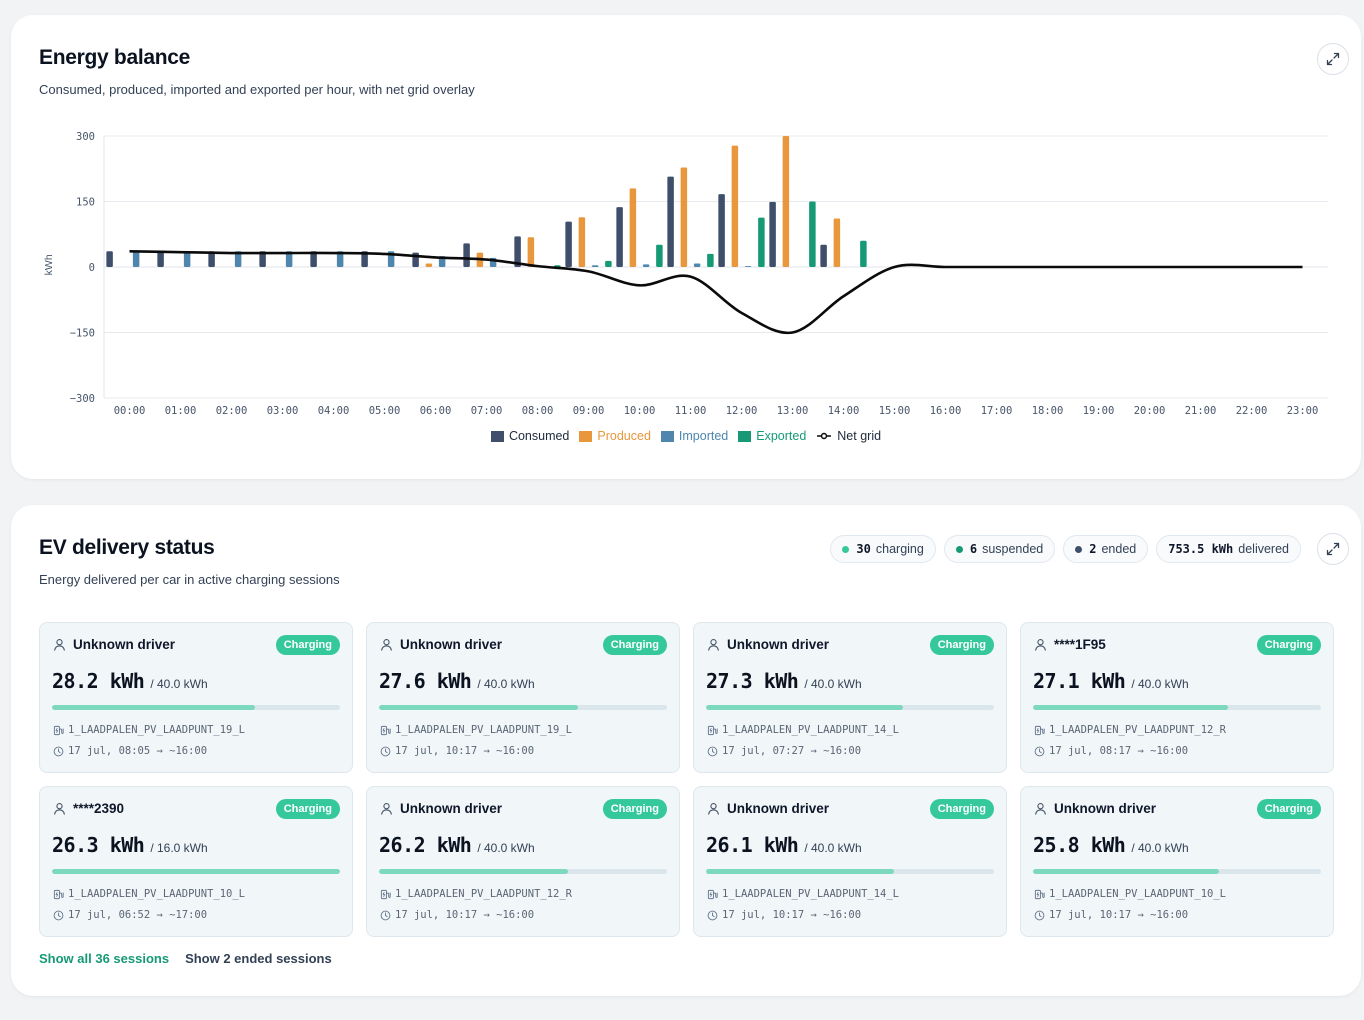 The image size is (1364, 1020). I want to click on y-tick-label: −150, so click(82, 334).